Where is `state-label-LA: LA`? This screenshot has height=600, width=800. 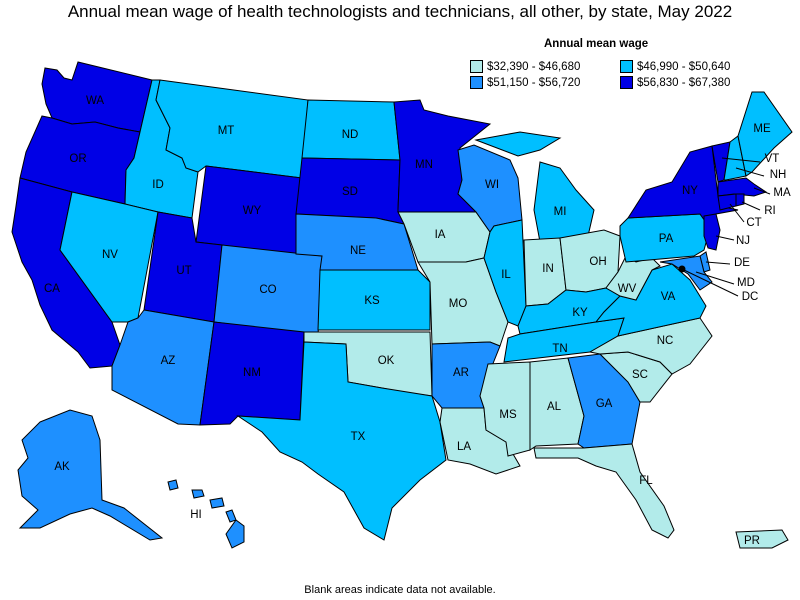 state-label-LA: LA is located at coordinates (464, 447).